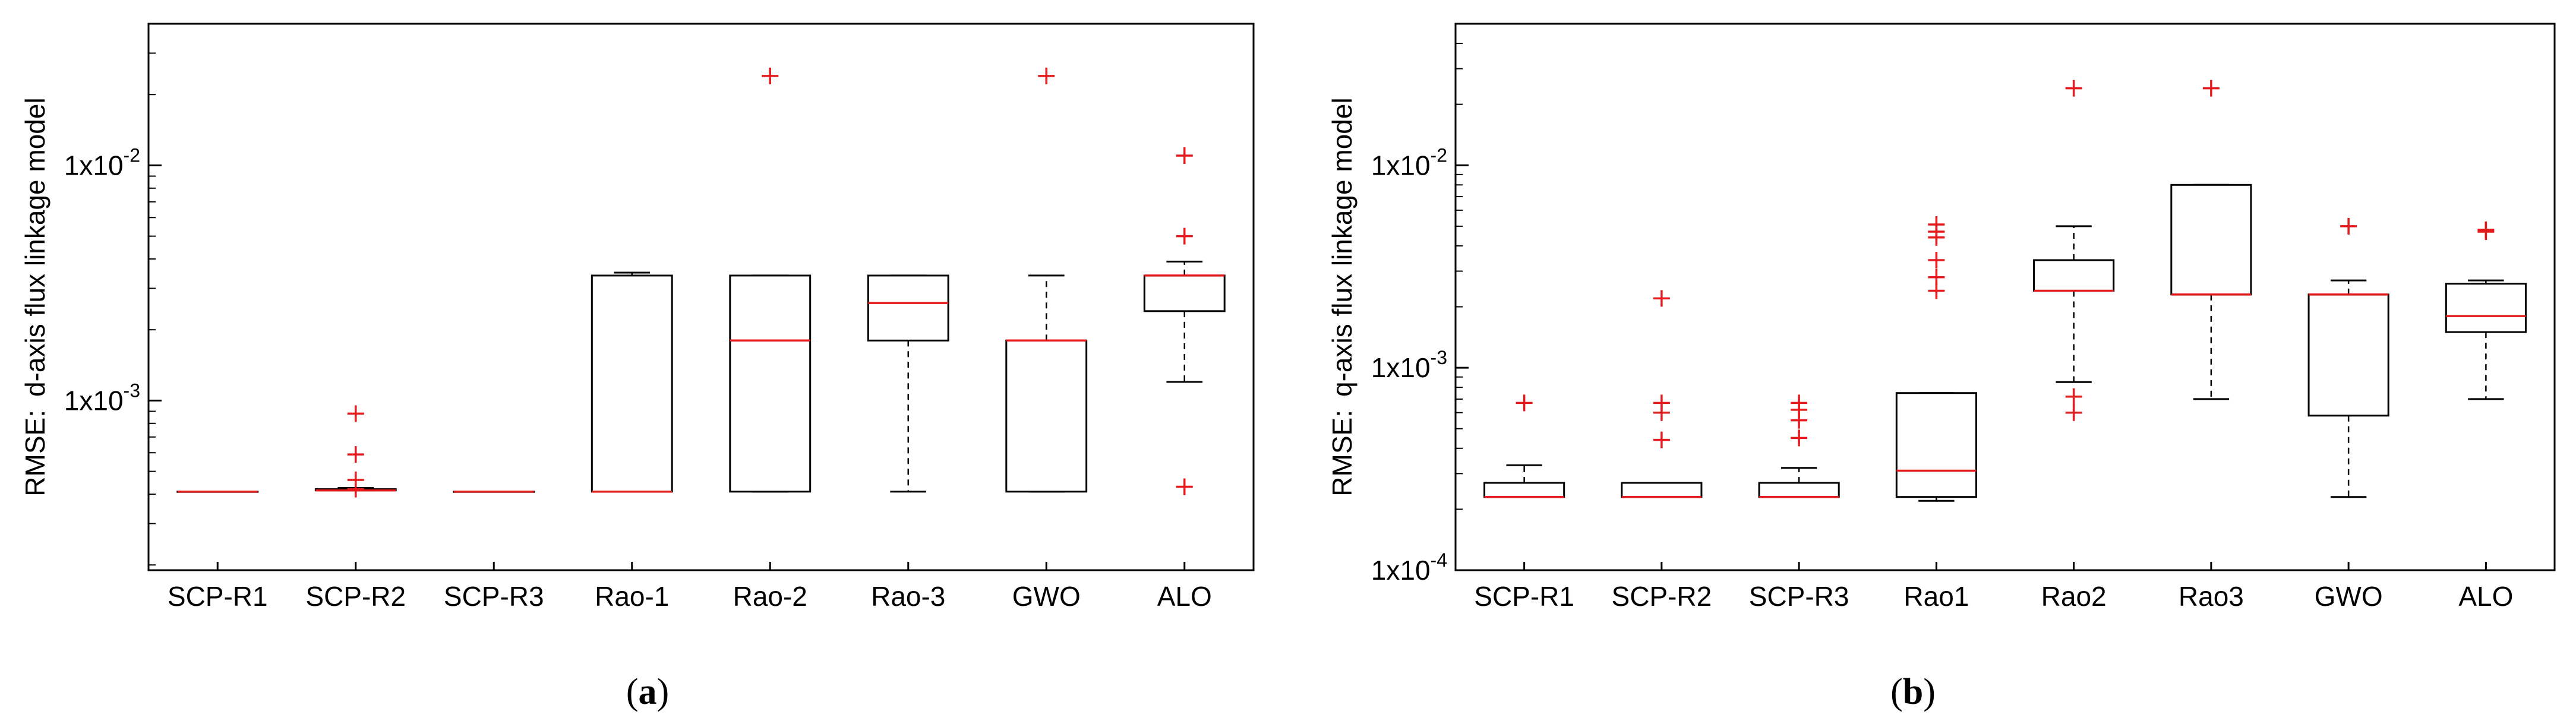 This screenshot has width=2576, height=727. I want to click on y-axis-title-text: d-axis flux linkage model, so click(35, 247).